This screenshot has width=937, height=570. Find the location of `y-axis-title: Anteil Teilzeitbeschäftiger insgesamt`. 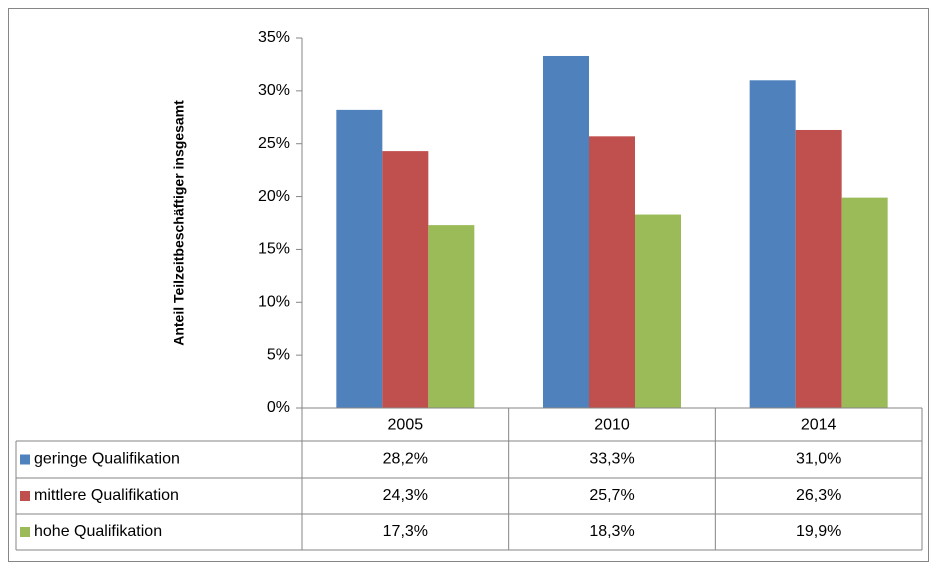

y-axis-title: Anteil Teilzeitbeschäftiger insgesamt is located at coordinates (179, 223).